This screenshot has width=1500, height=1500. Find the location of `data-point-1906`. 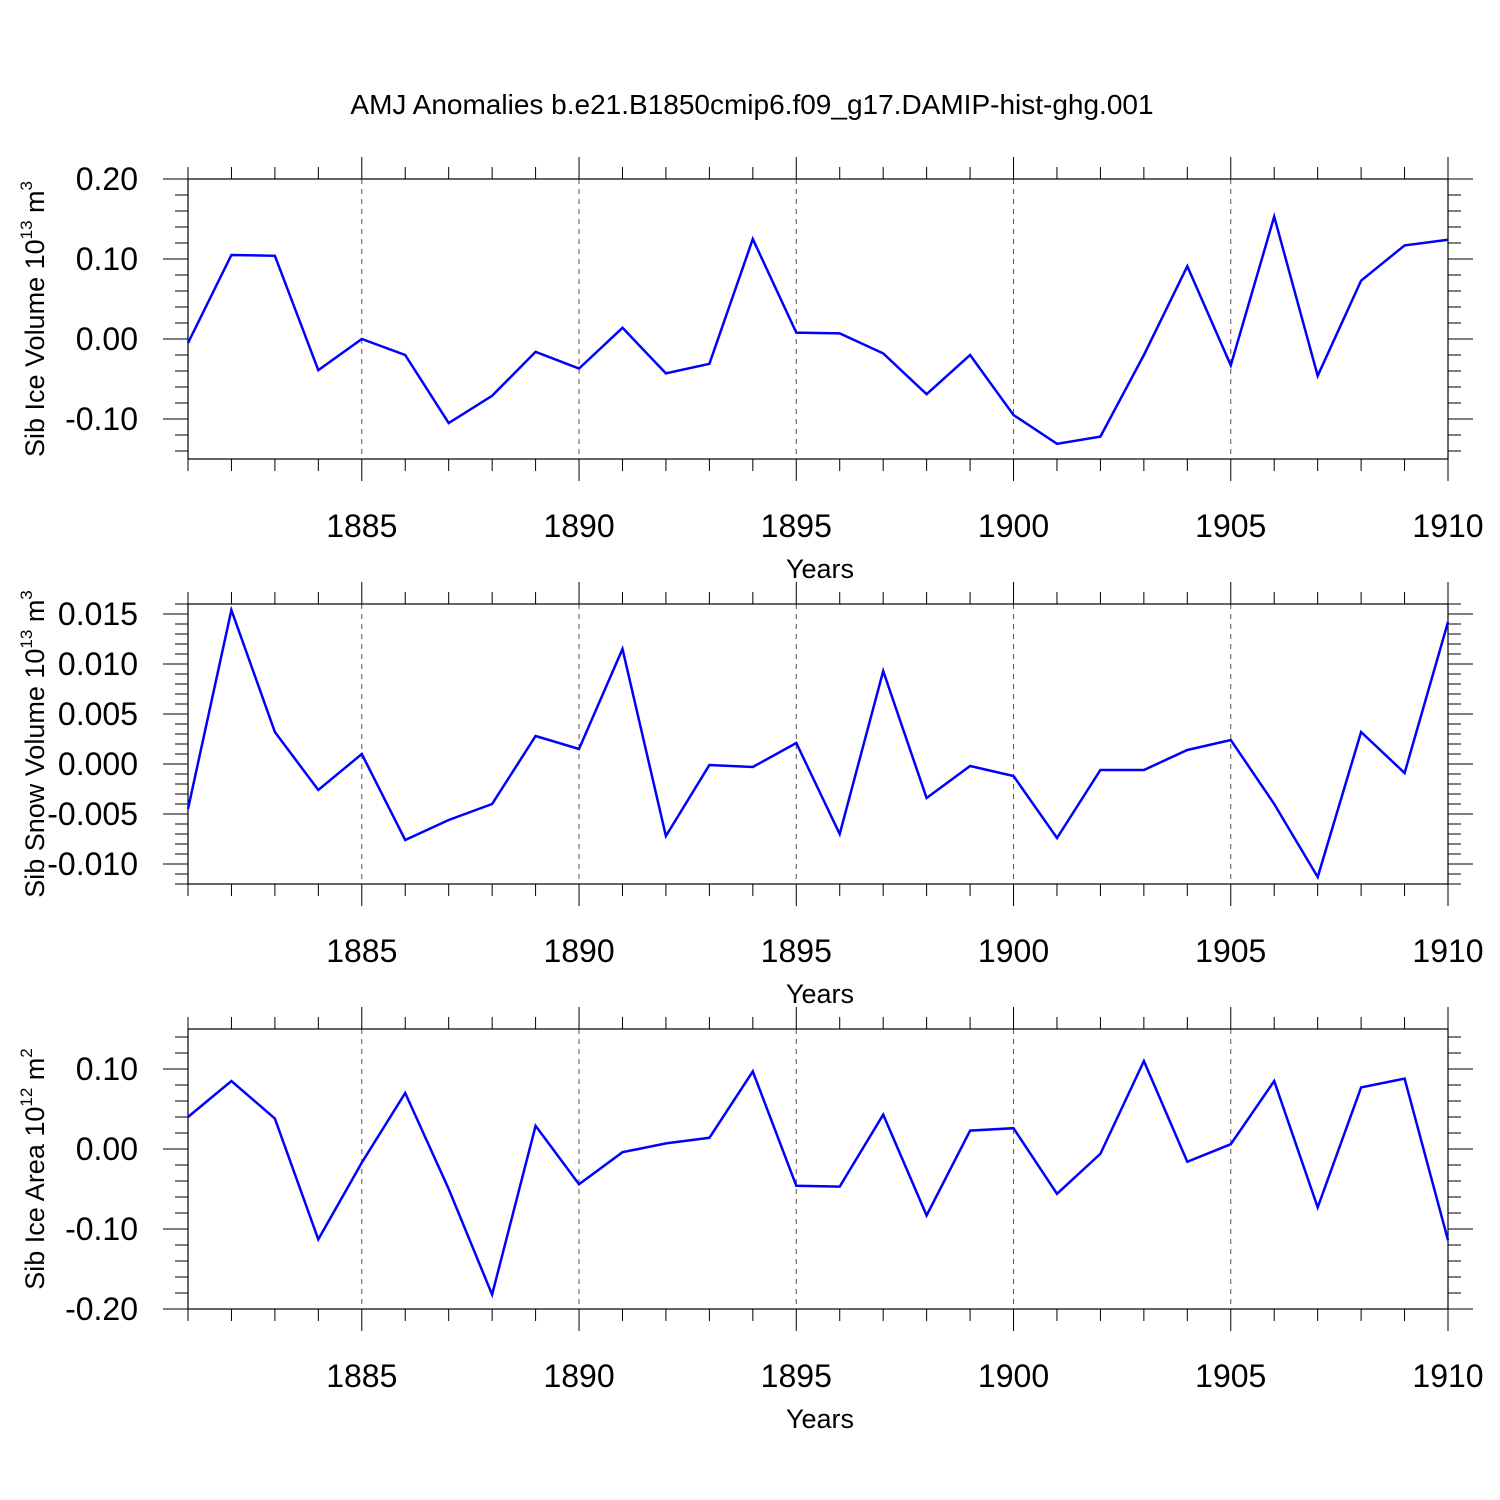

data-point-1906 is located at coordinates (1274, 804).